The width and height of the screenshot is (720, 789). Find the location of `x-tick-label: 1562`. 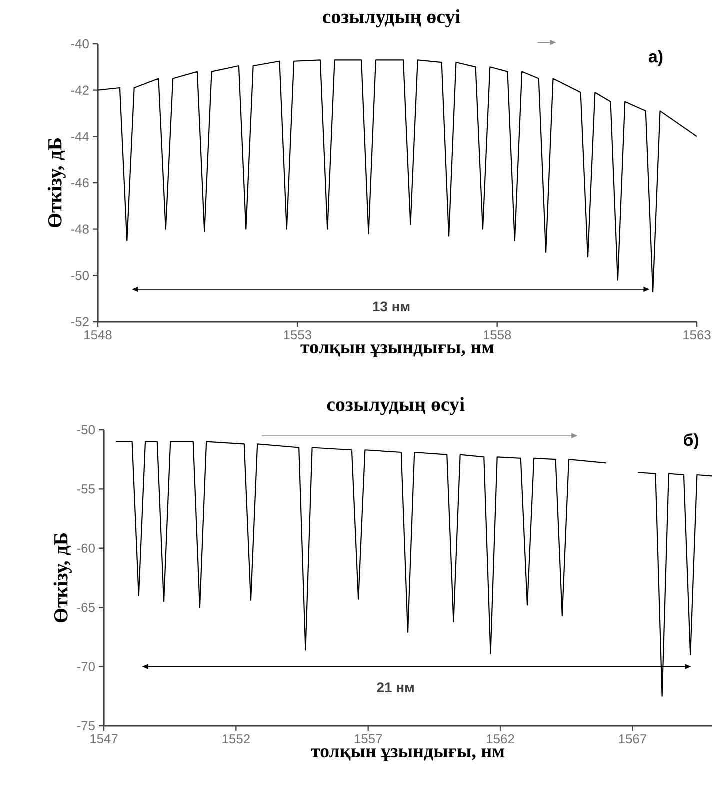

x-tick-label: 1562 is located at coordinates (500, 739).